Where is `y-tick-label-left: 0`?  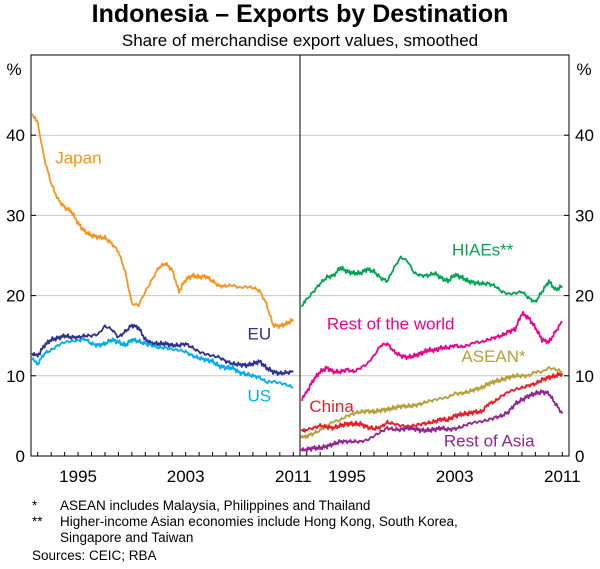
y-tick-label-left: 0 is located at coordinates (20, 456).